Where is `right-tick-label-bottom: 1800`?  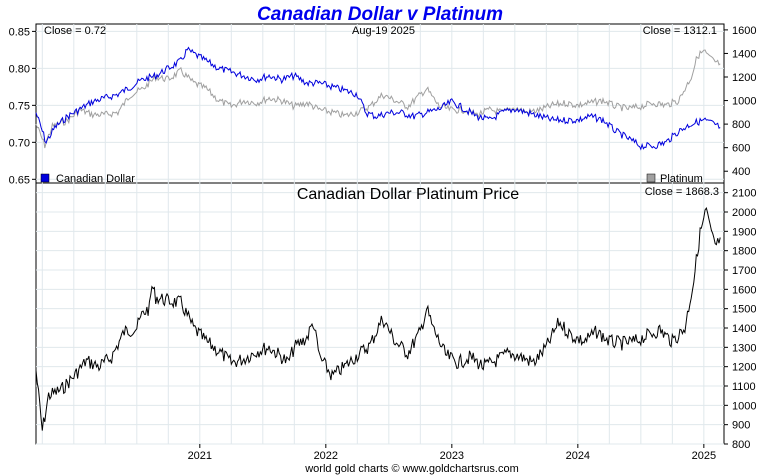 right-tick-label-bottom: 1800 is located at coordinates (744, 252).